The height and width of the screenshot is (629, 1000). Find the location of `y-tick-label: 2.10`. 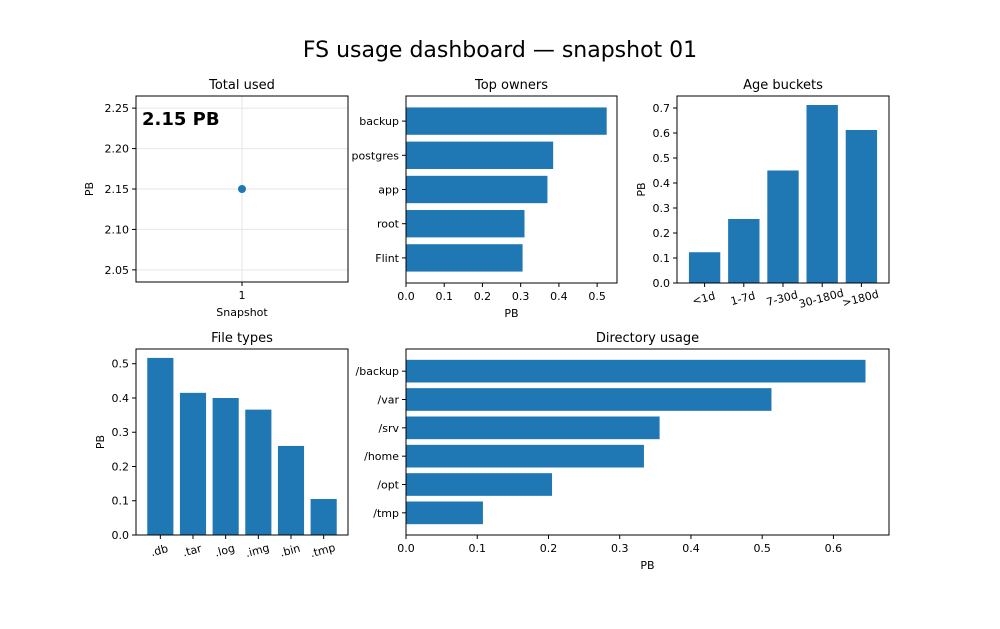

y-tick-label: 2.10 is located at coordinates (117, 229).